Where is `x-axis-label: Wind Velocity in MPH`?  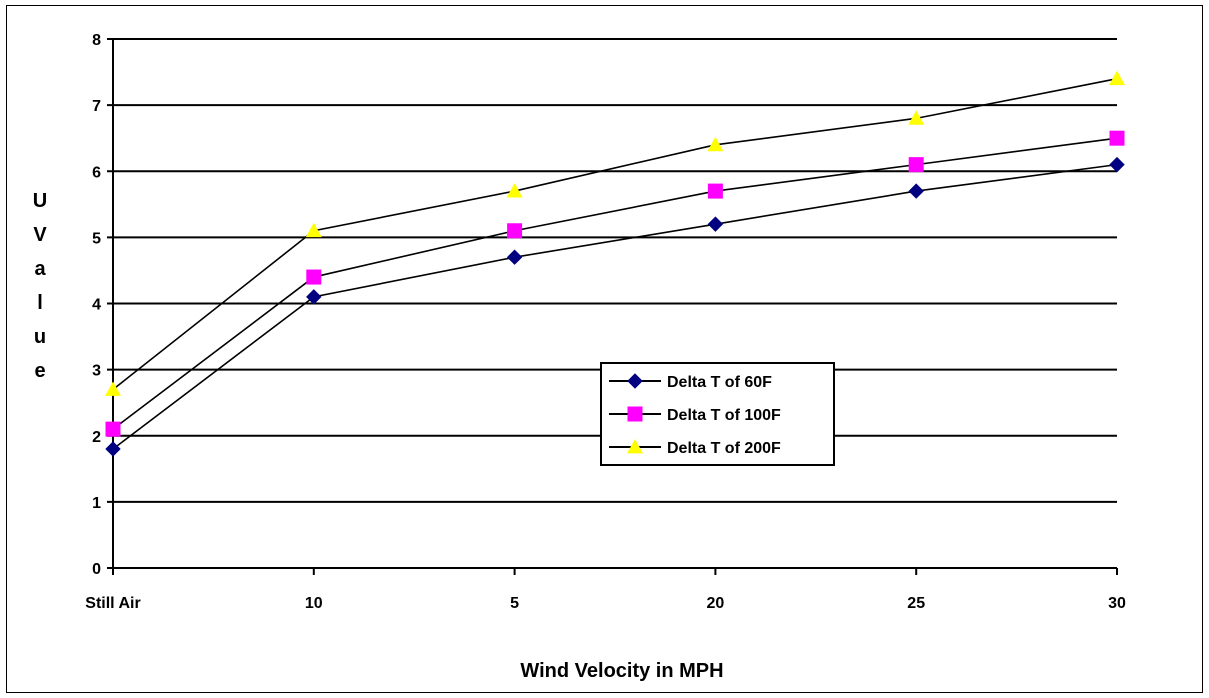
x-axis-label: Wind Velocity in MPH is located at coordinates (621, 671).